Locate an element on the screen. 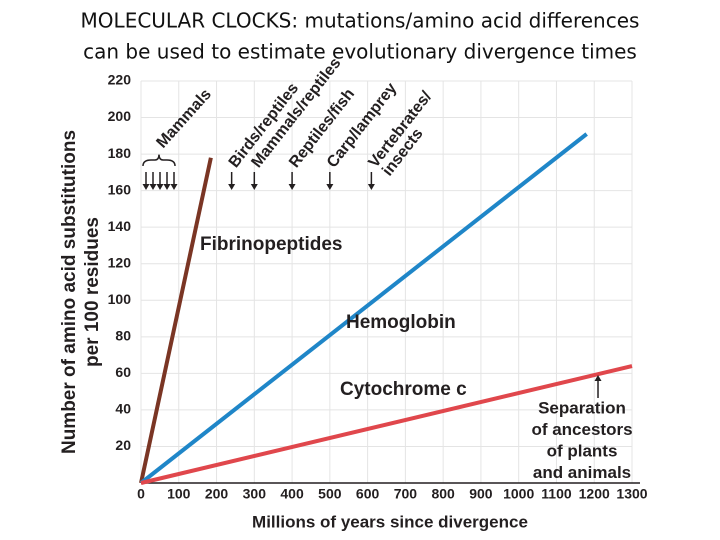 This screenshot has height=540, width=720. y-tick-label: 80 is located at coordinates (123, 336).